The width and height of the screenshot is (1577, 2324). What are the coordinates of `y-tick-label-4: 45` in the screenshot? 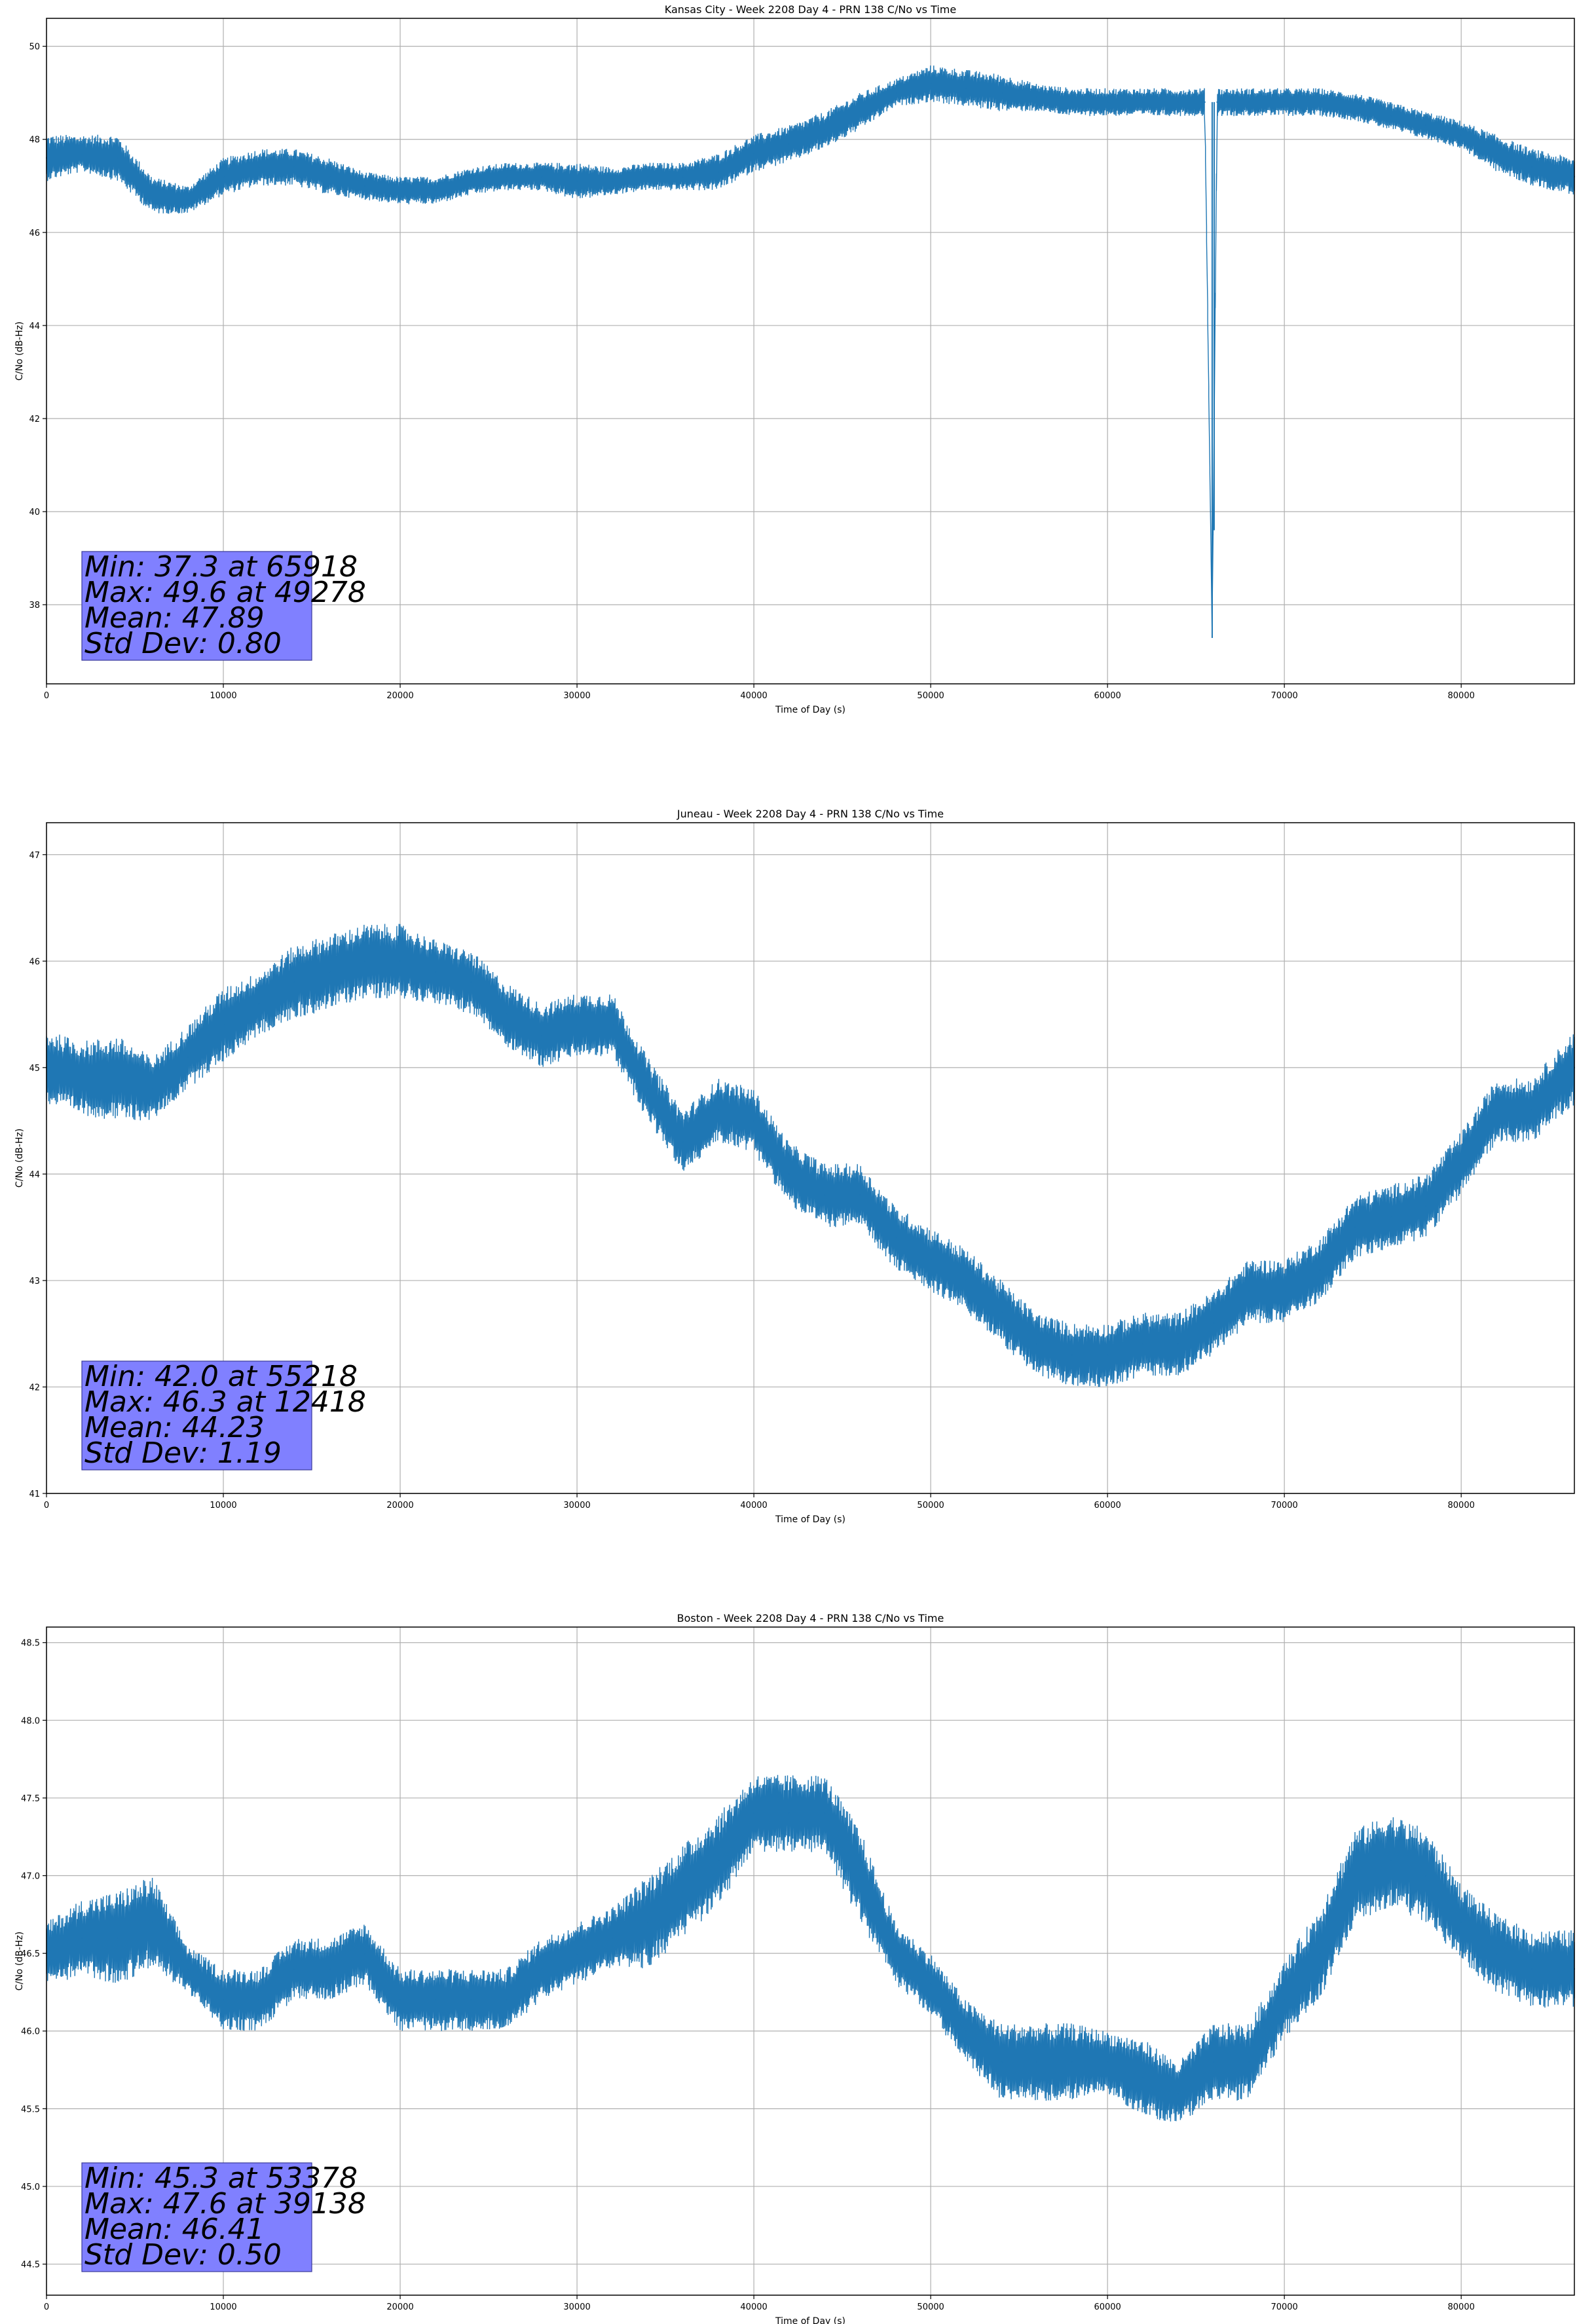 It's located at (34, 1069).